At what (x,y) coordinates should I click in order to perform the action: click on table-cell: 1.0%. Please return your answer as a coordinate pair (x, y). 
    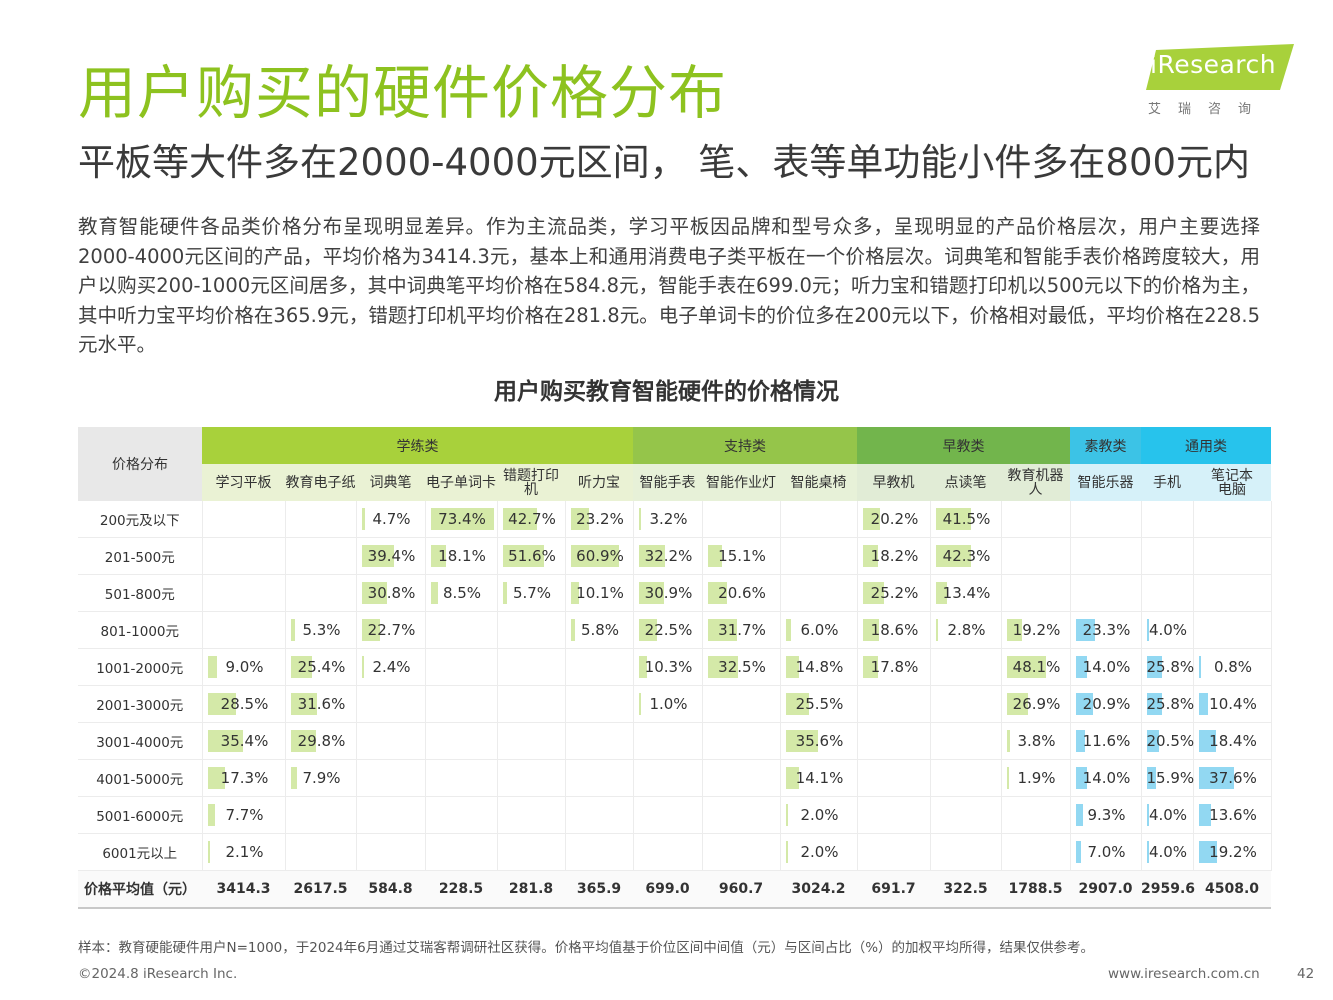
    Looking at the image, I should click on (668, 704).